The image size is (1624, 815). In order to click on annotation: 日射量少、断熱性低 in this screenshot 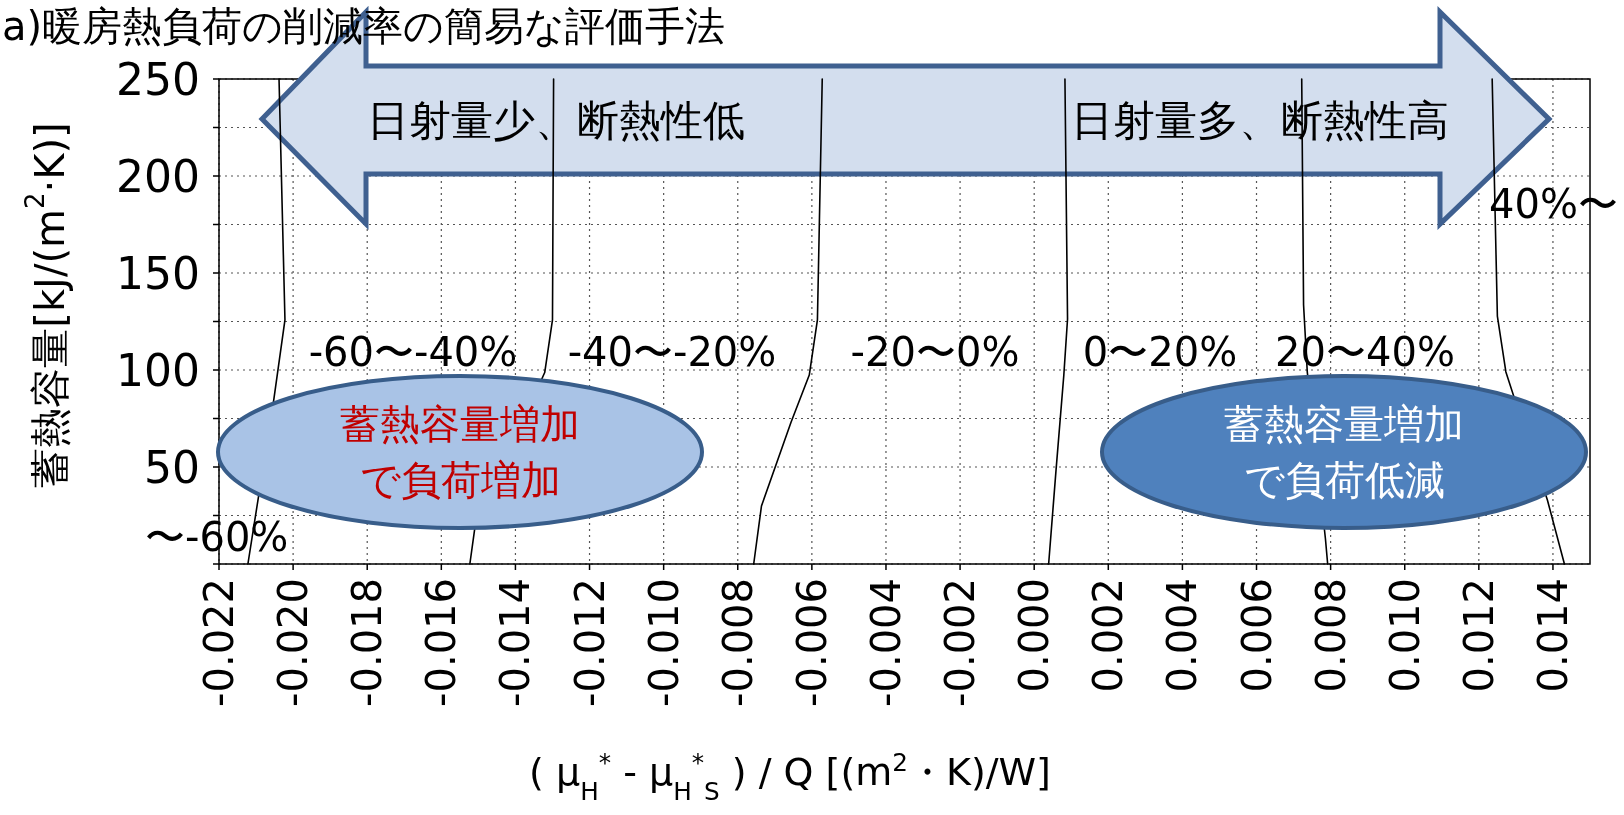, I will do `click(556, 120)`.